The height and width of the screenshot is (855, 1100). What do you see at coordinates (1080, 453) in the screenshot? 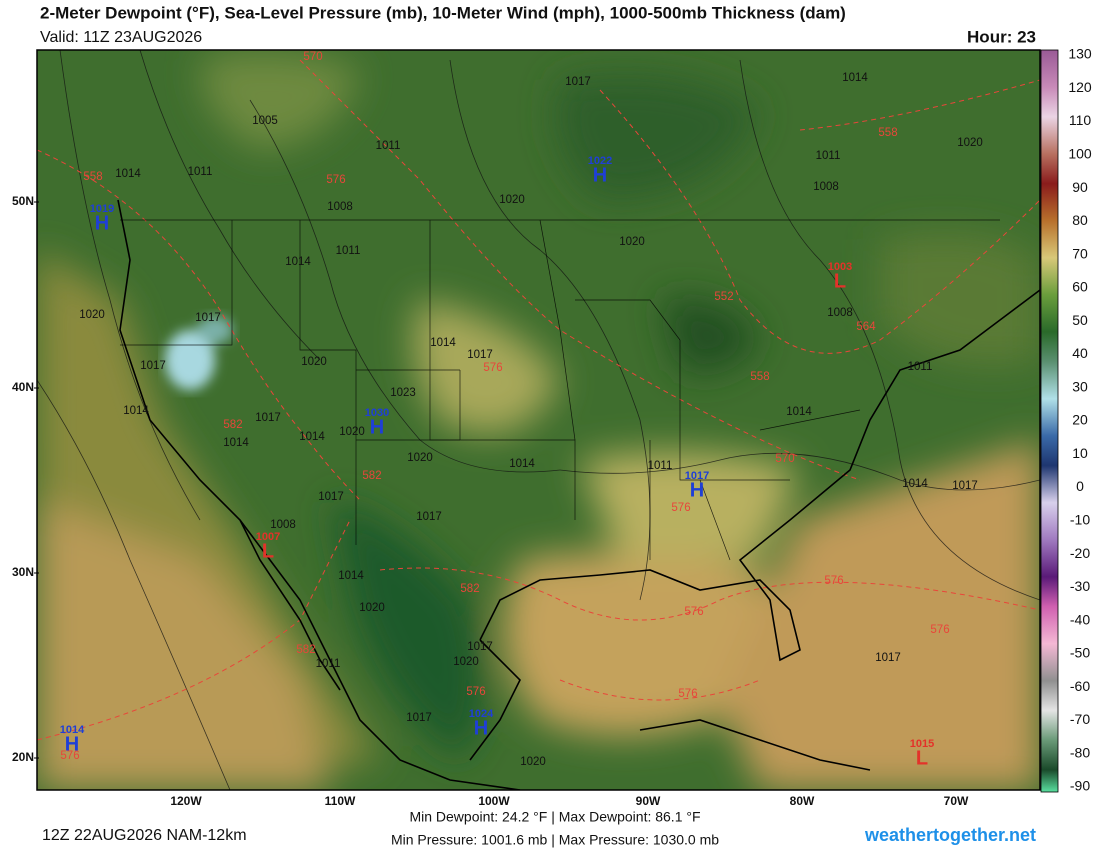
I see `colorbar-label: 10` at bounding box center [1080, 453].